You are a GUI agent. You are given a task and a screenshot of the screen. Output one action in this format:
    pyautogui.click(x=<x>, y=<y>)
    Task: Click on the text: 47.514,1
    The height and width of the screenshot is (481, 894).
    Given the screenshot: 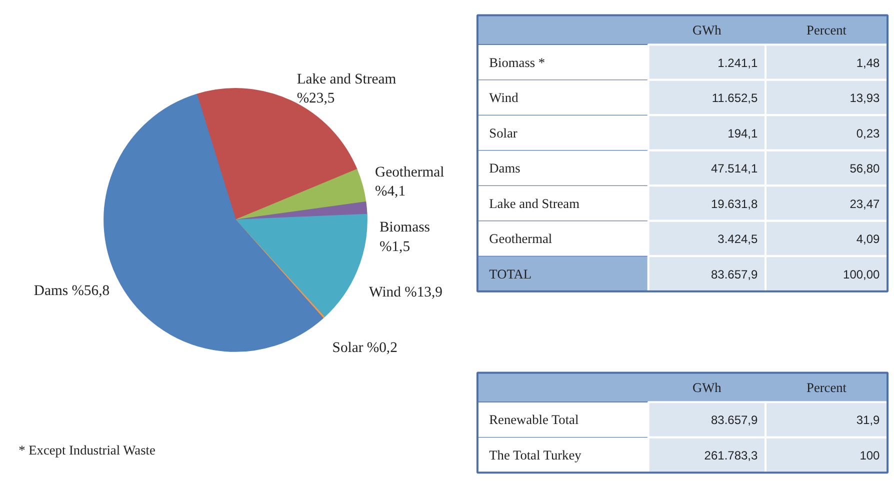 What is the action you would take?
    pyautogui.click(x=734, y=169)
    